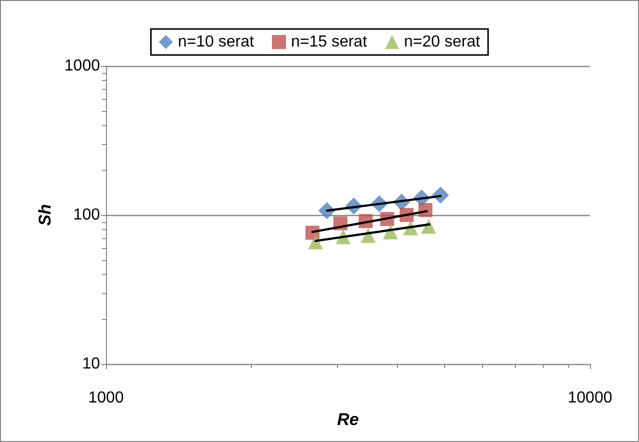 The image size is (639, 442). What do you see at coordinates (348, 419) in the screenshot?
I see `x-axis-title: Re` at bounding box center [348, 419].